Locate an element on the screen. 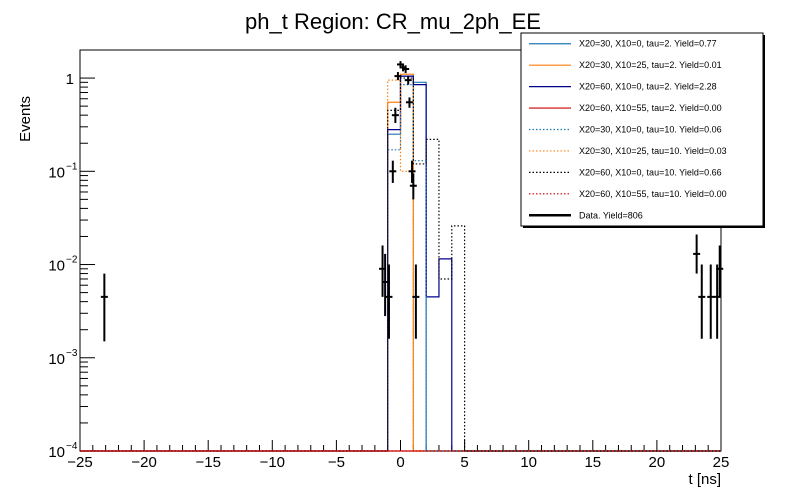  legend-label: X20=60, X10=0, tau=2. Yield=2.28 is located at coordinates (648, 87).